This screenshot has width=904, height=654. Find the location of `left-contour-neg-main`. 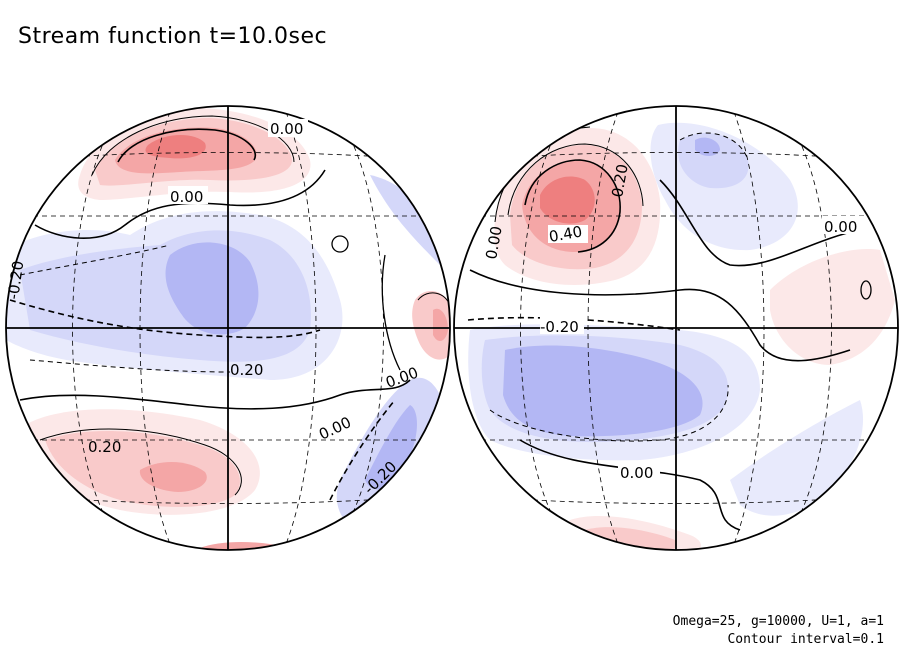

left-contour-neg-main is located at coordinates (165, 319).